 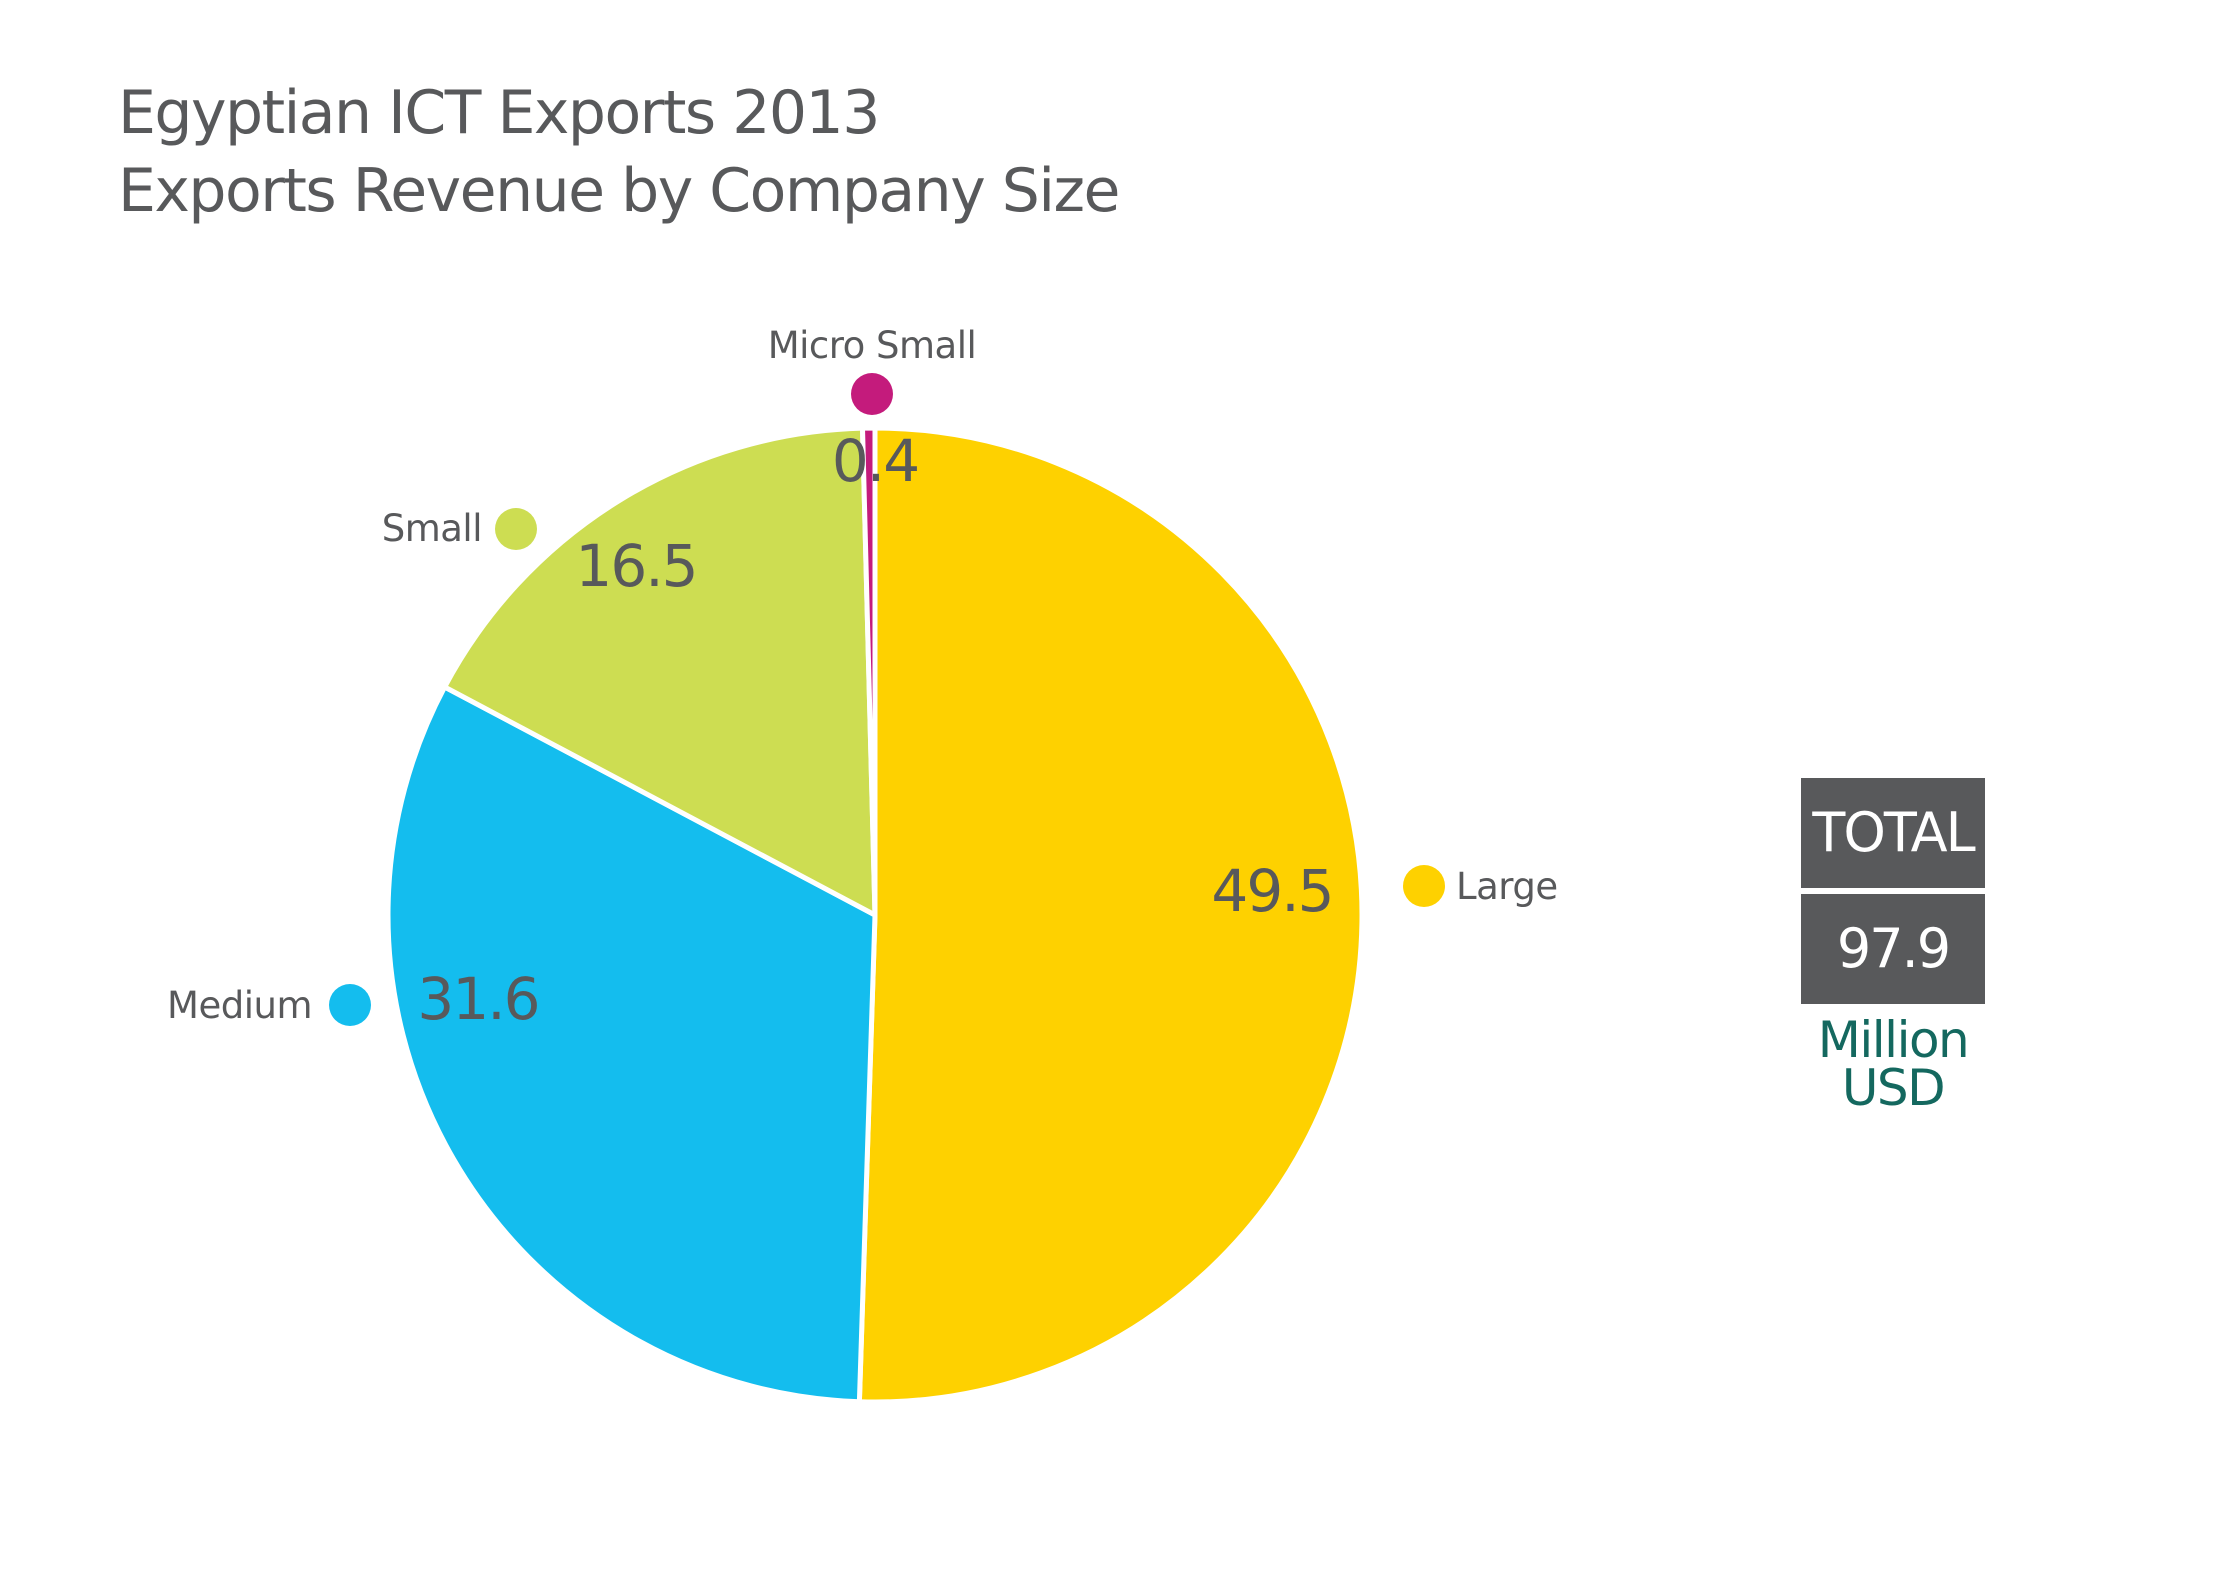 I want to click on legend-label-medium: Medium, so click(x=239, y=1005).